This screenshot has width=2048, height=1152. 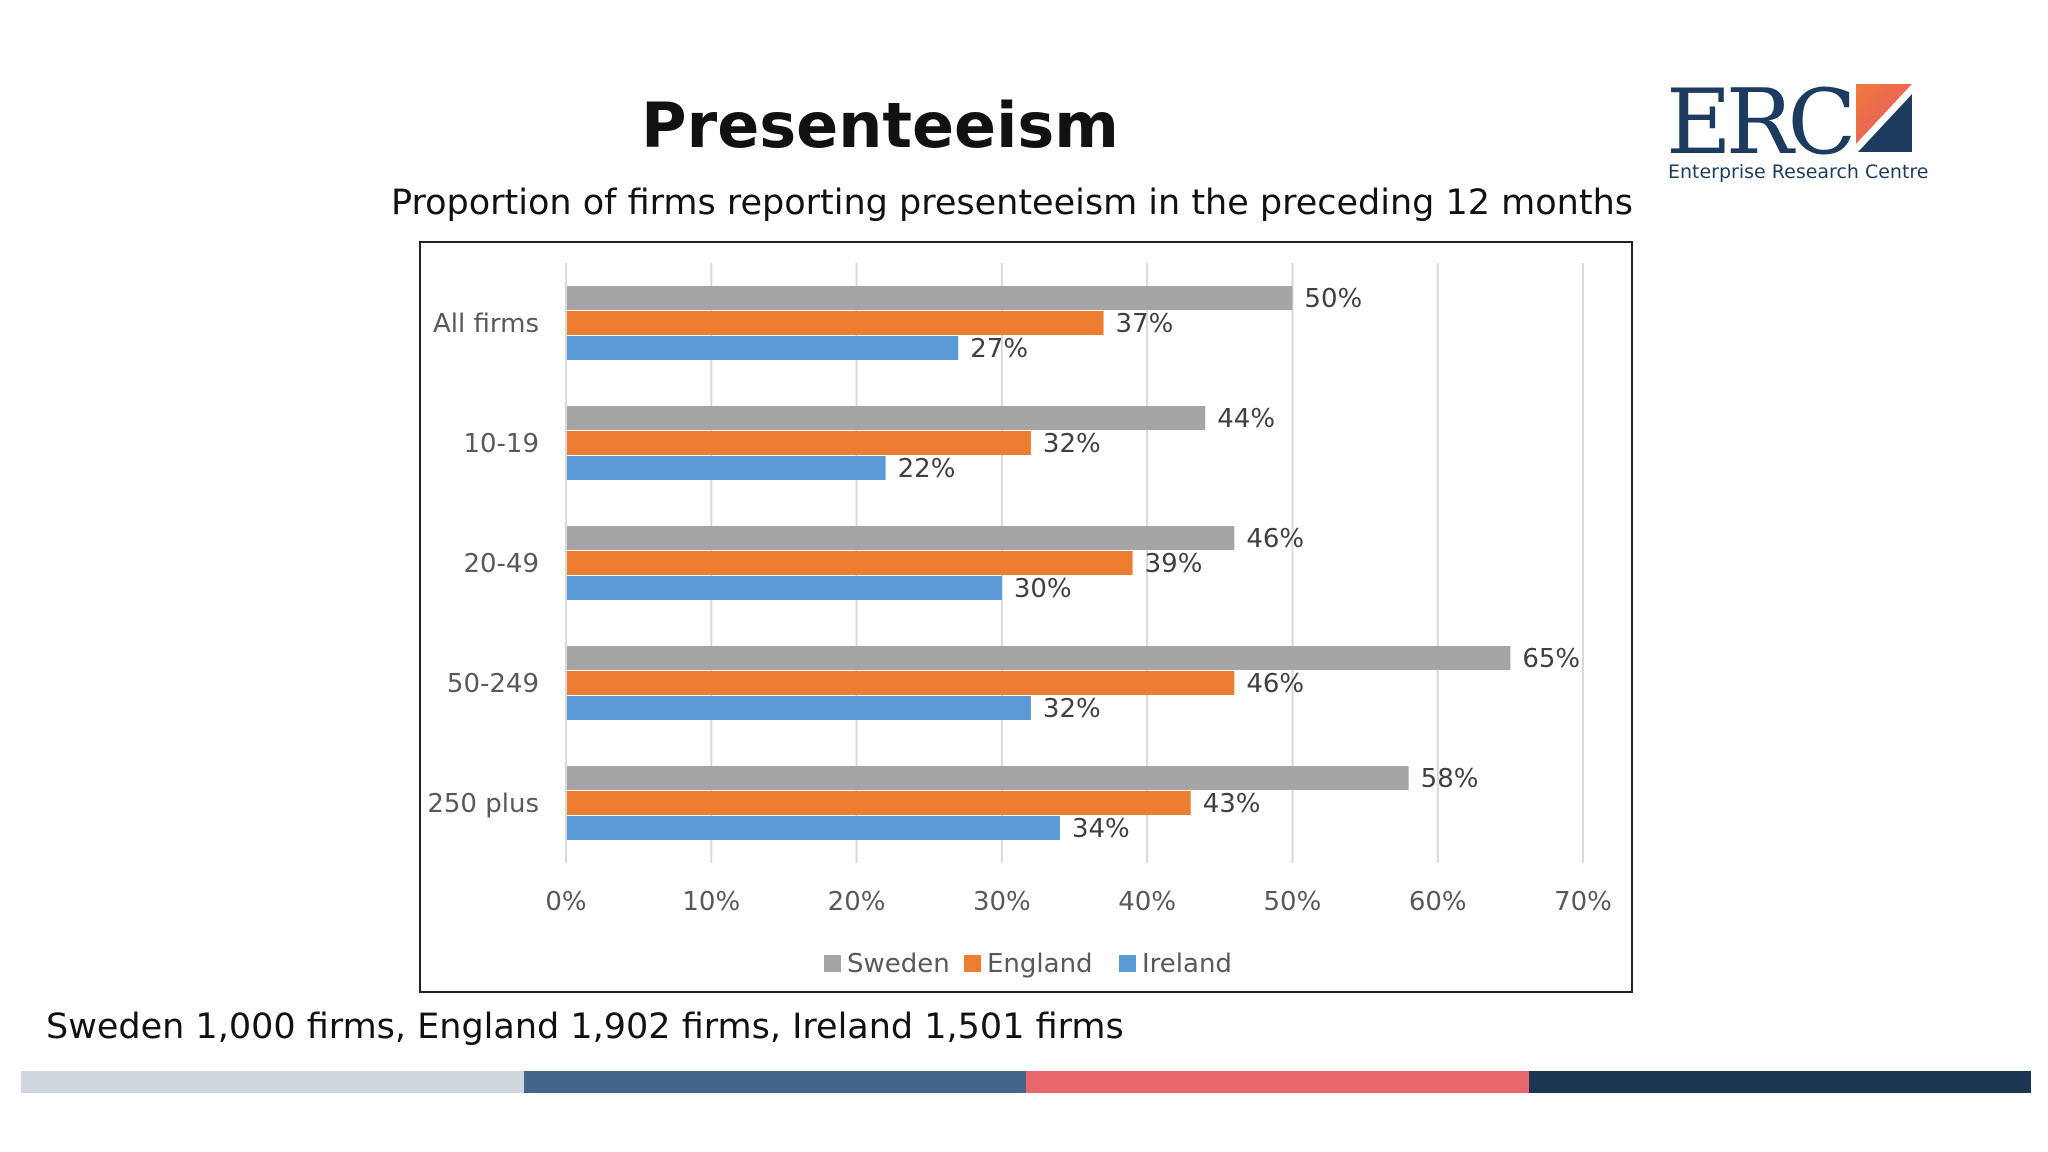 What do you see at coordinates (1101, 829) in the screenshot?
I see `data-label: 34%` at bounding box center [1101, 829].